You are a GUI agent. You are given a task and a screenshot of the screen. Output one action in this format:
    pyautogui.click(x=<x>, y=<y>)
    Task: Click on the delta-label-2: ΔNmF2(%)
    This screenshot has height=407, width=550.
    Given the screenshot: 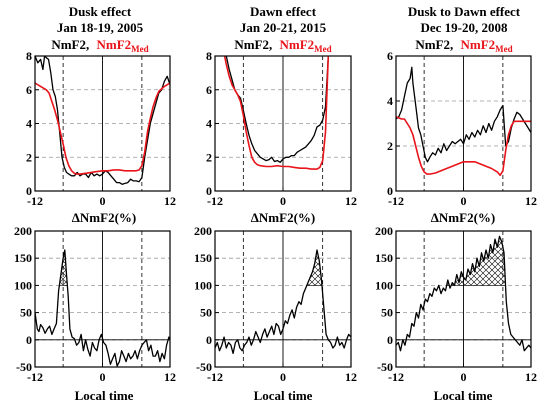 What is the action you would take?
    pyautogui.click(x=283, y=217)
    